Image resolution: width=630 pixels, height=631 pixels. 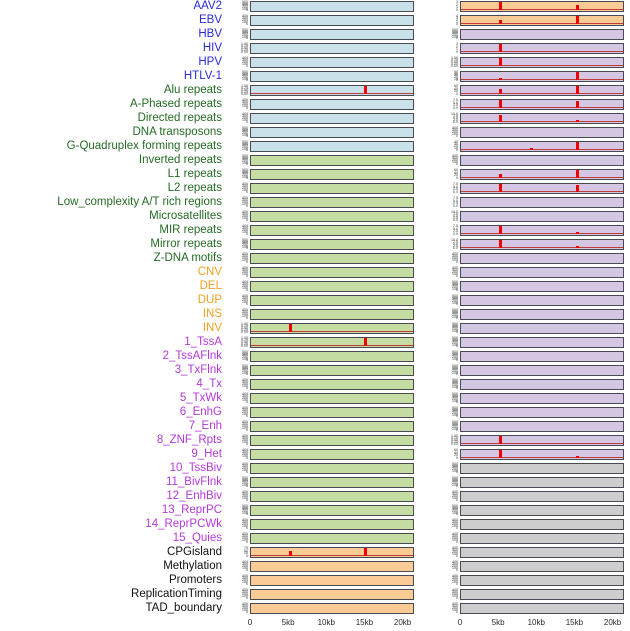 I want to click on y-axis-ticks-right-35: 400 300 200 100 0, so click(x=448, y=496).